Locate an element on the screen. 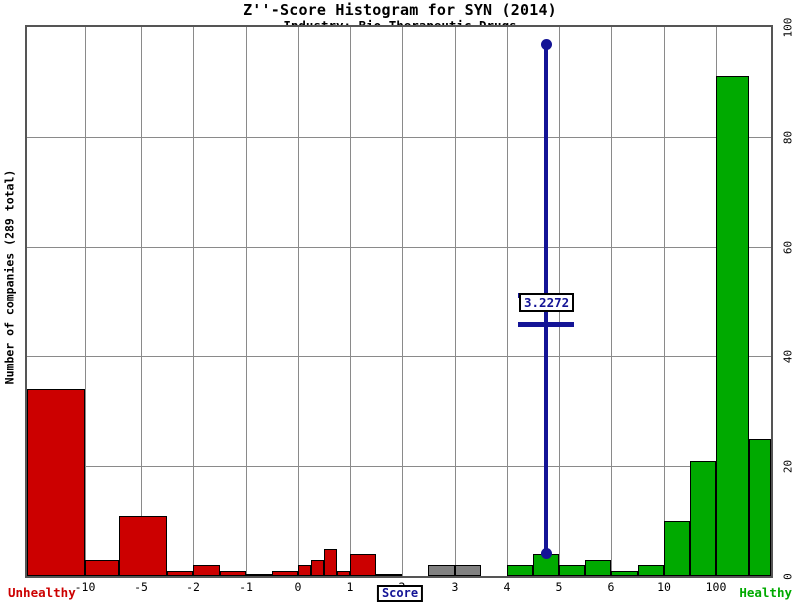 The width and height of the screenshot is (800, 602). x-tick-label: 6 is located at coordinates (611, 587).